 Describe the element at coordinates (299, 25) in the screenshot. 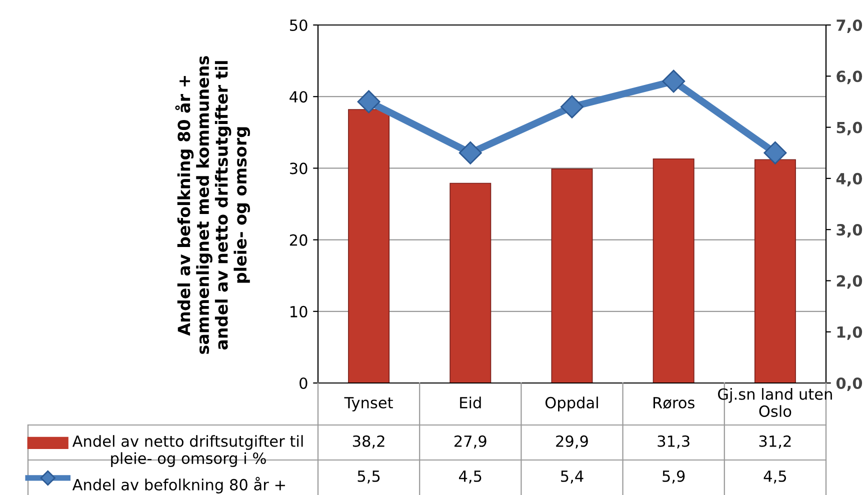

I see `y-tick-label: 50` at that location.